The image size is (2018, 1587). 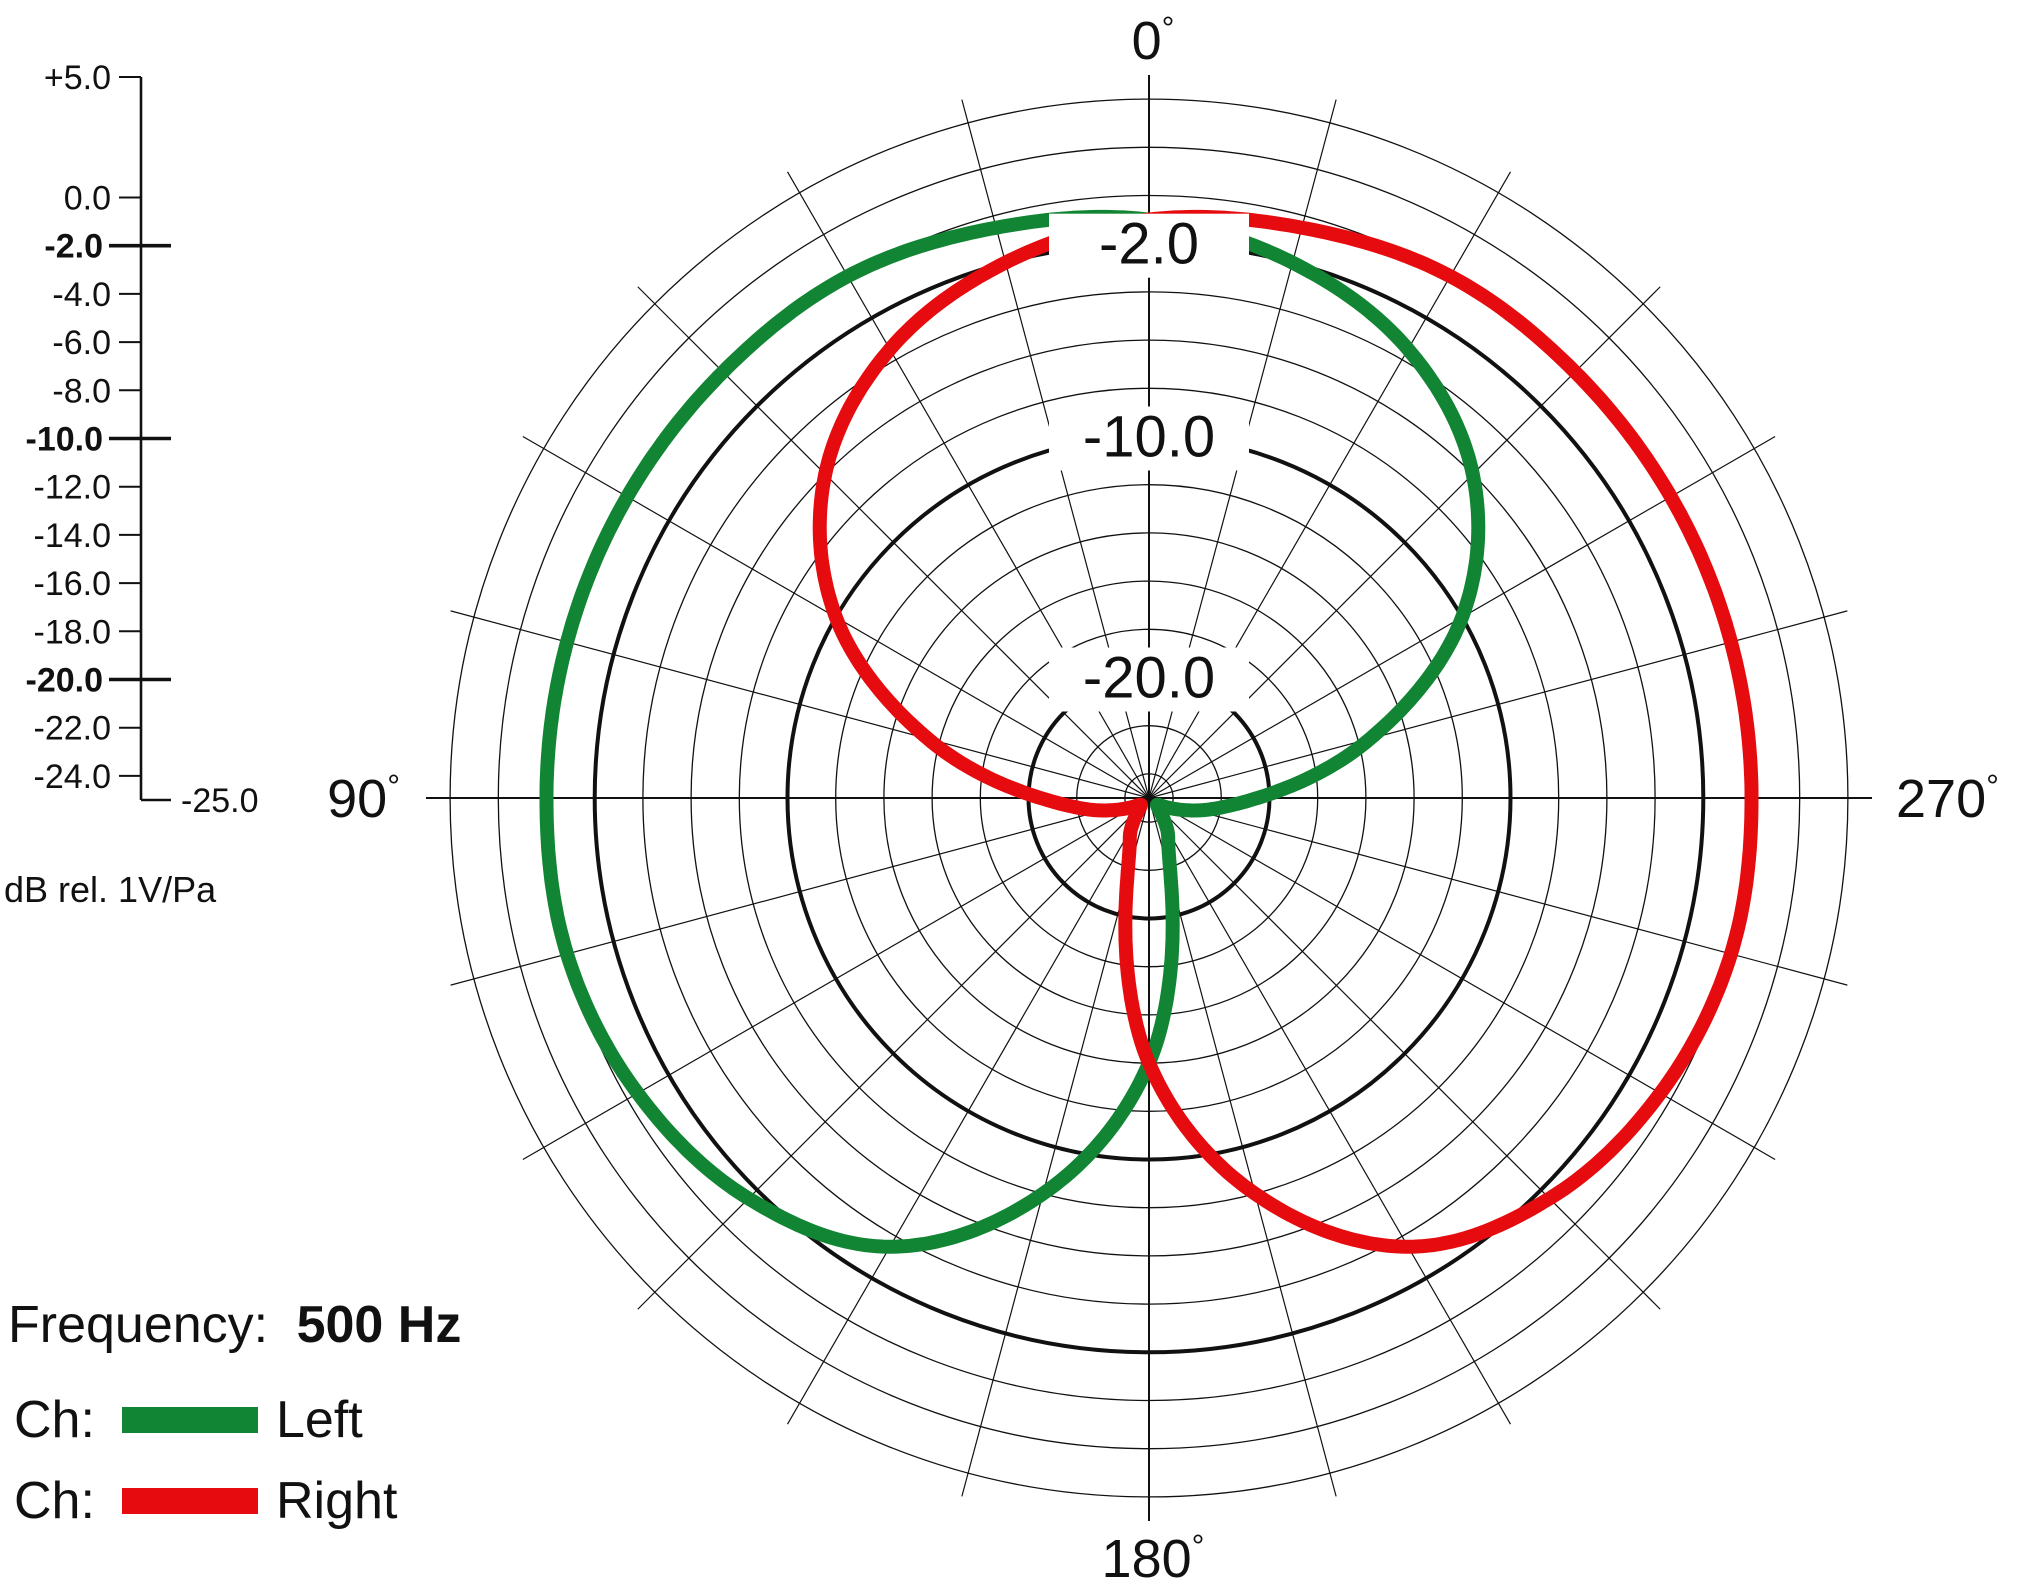 What do you see at coordinates (110, 889) in the screenshot?
I see `radial-unit-label: dB rel. 1V/Pa` at bounding box center [110, 889].